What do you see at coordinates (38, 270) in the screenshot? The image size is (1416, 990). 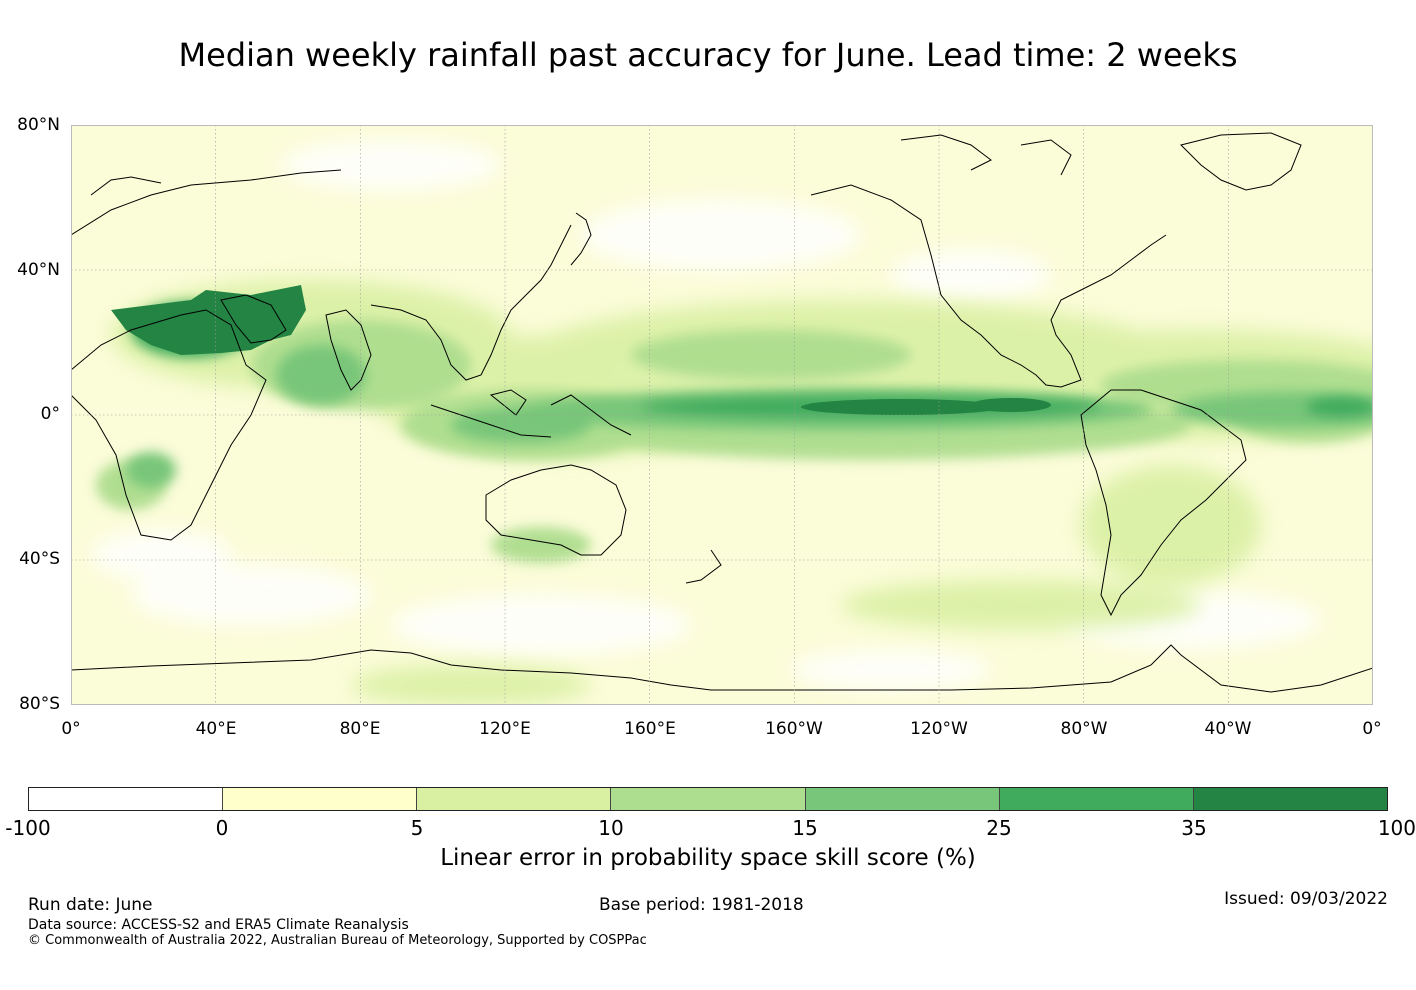 I see `lat-label-40n: 40°N` at bounding box center [38, 270].